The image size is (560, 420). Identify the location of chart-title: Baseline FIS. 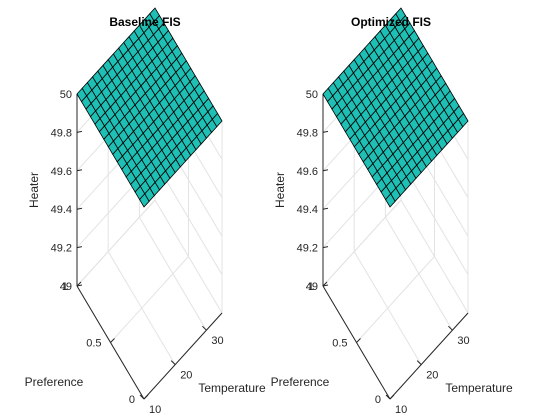
(144, 22).